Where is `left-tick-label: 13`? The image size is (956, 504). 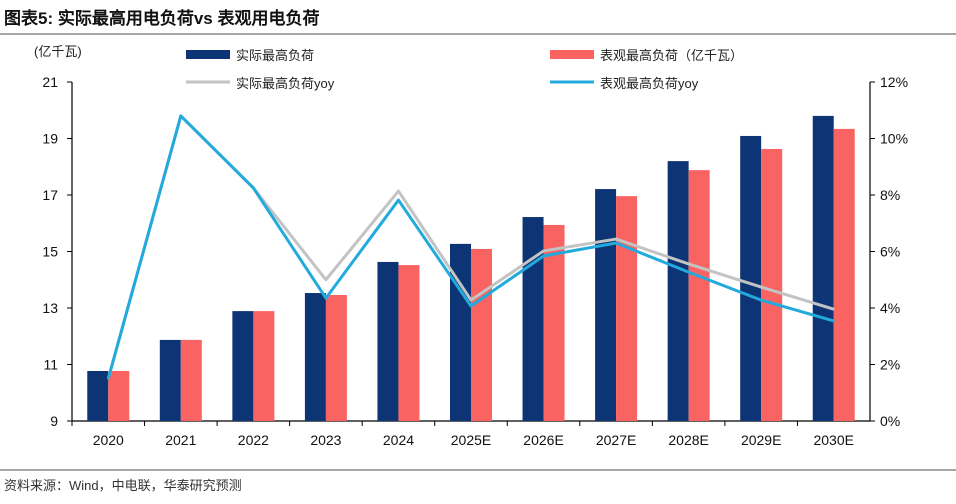 left-tick-label: 13 is located at coordinates (50, 308).